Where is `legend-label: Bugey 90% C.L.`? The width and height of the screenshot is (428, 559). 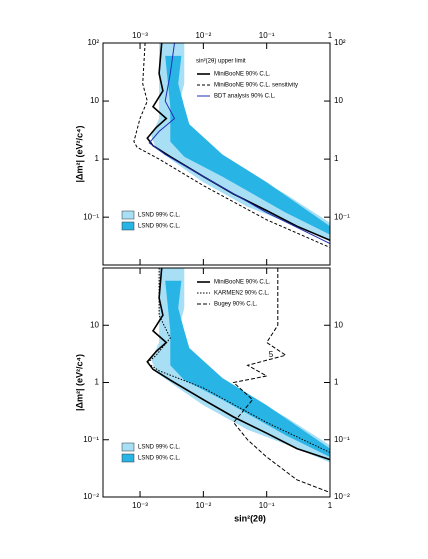 legend-label: Bugey 90% C.L. is located at coordinates (236, 305).